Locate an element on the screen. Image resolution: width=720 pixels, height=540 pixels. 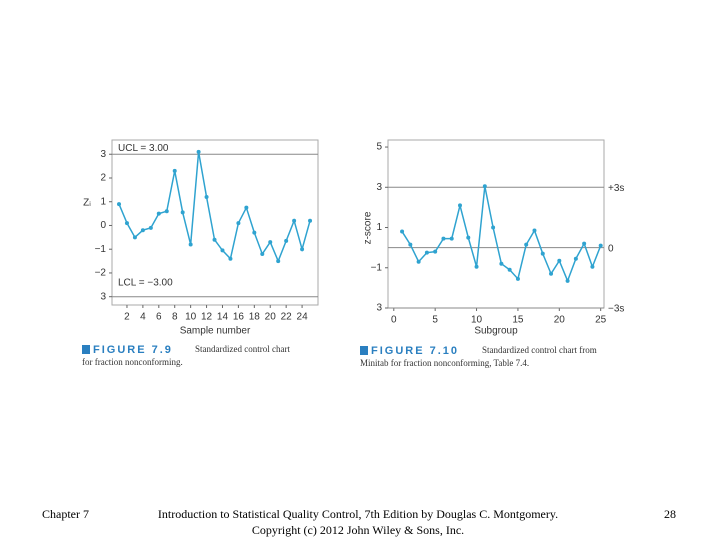
x-tick-label: 22 is located at coordinates (287, 317).